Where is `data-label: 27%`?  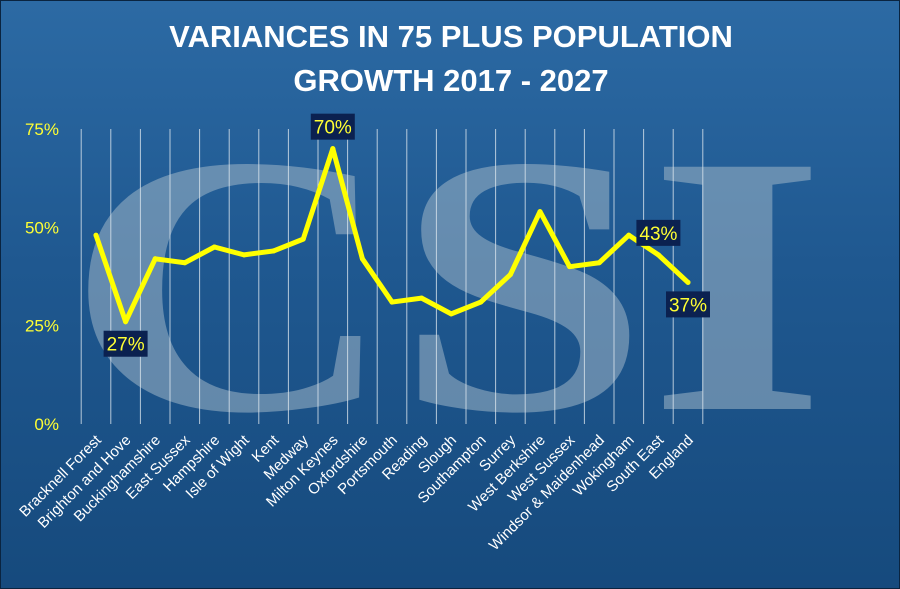
data-label: 27% is located at coordinates (126, 345).